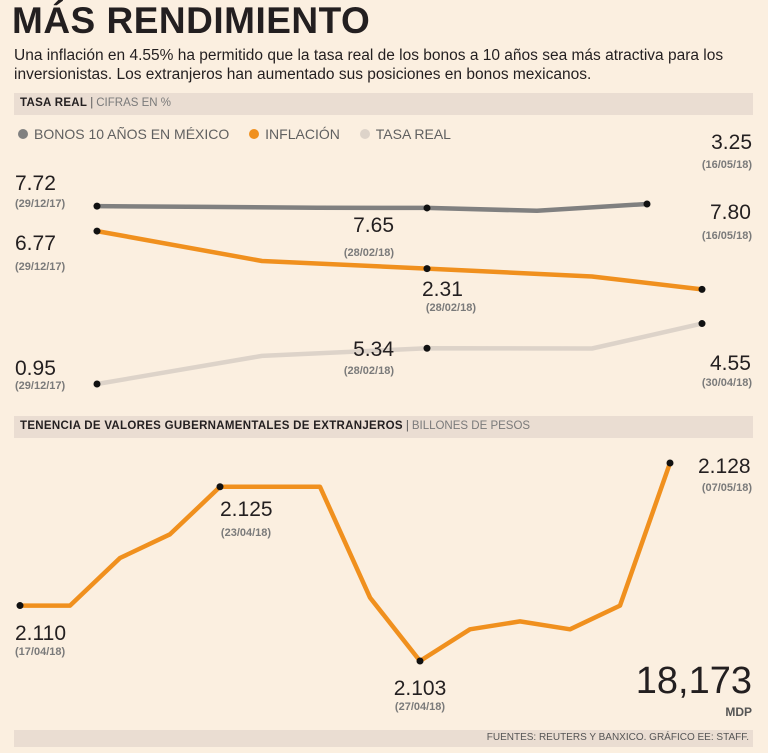  I want to click on data-label-value: 2.31, so click(442, 289).